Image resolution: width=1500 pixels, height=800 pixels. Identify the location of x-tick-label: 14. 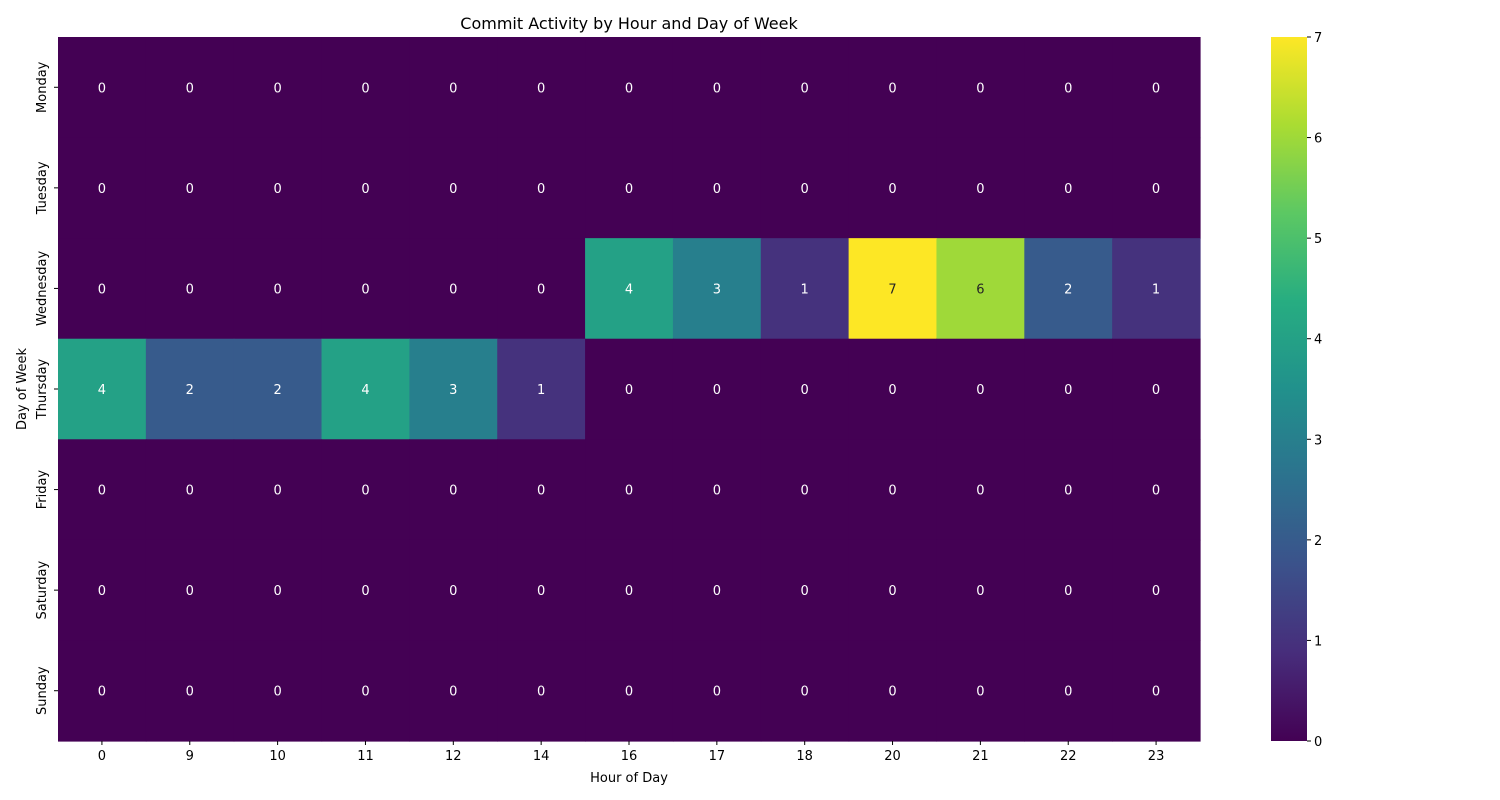
(541, 756).